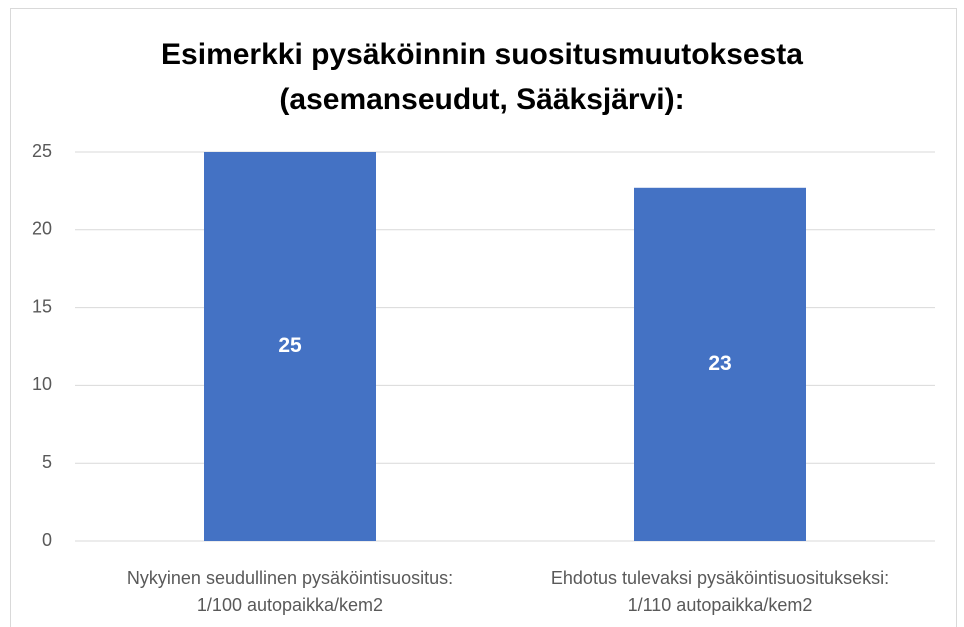 The height and width of the screenshot is (627, 964). I want to click on y-tick-label: 5, so click(47, 462).